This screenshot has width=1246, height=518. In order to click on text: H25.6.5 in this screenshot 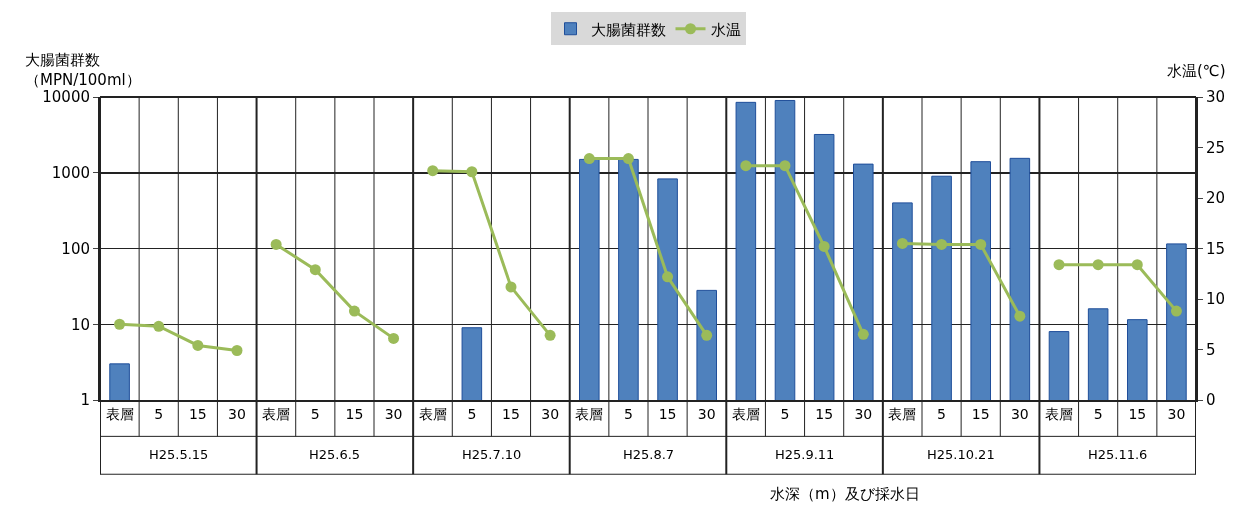, I will do `click(335, 454)`.